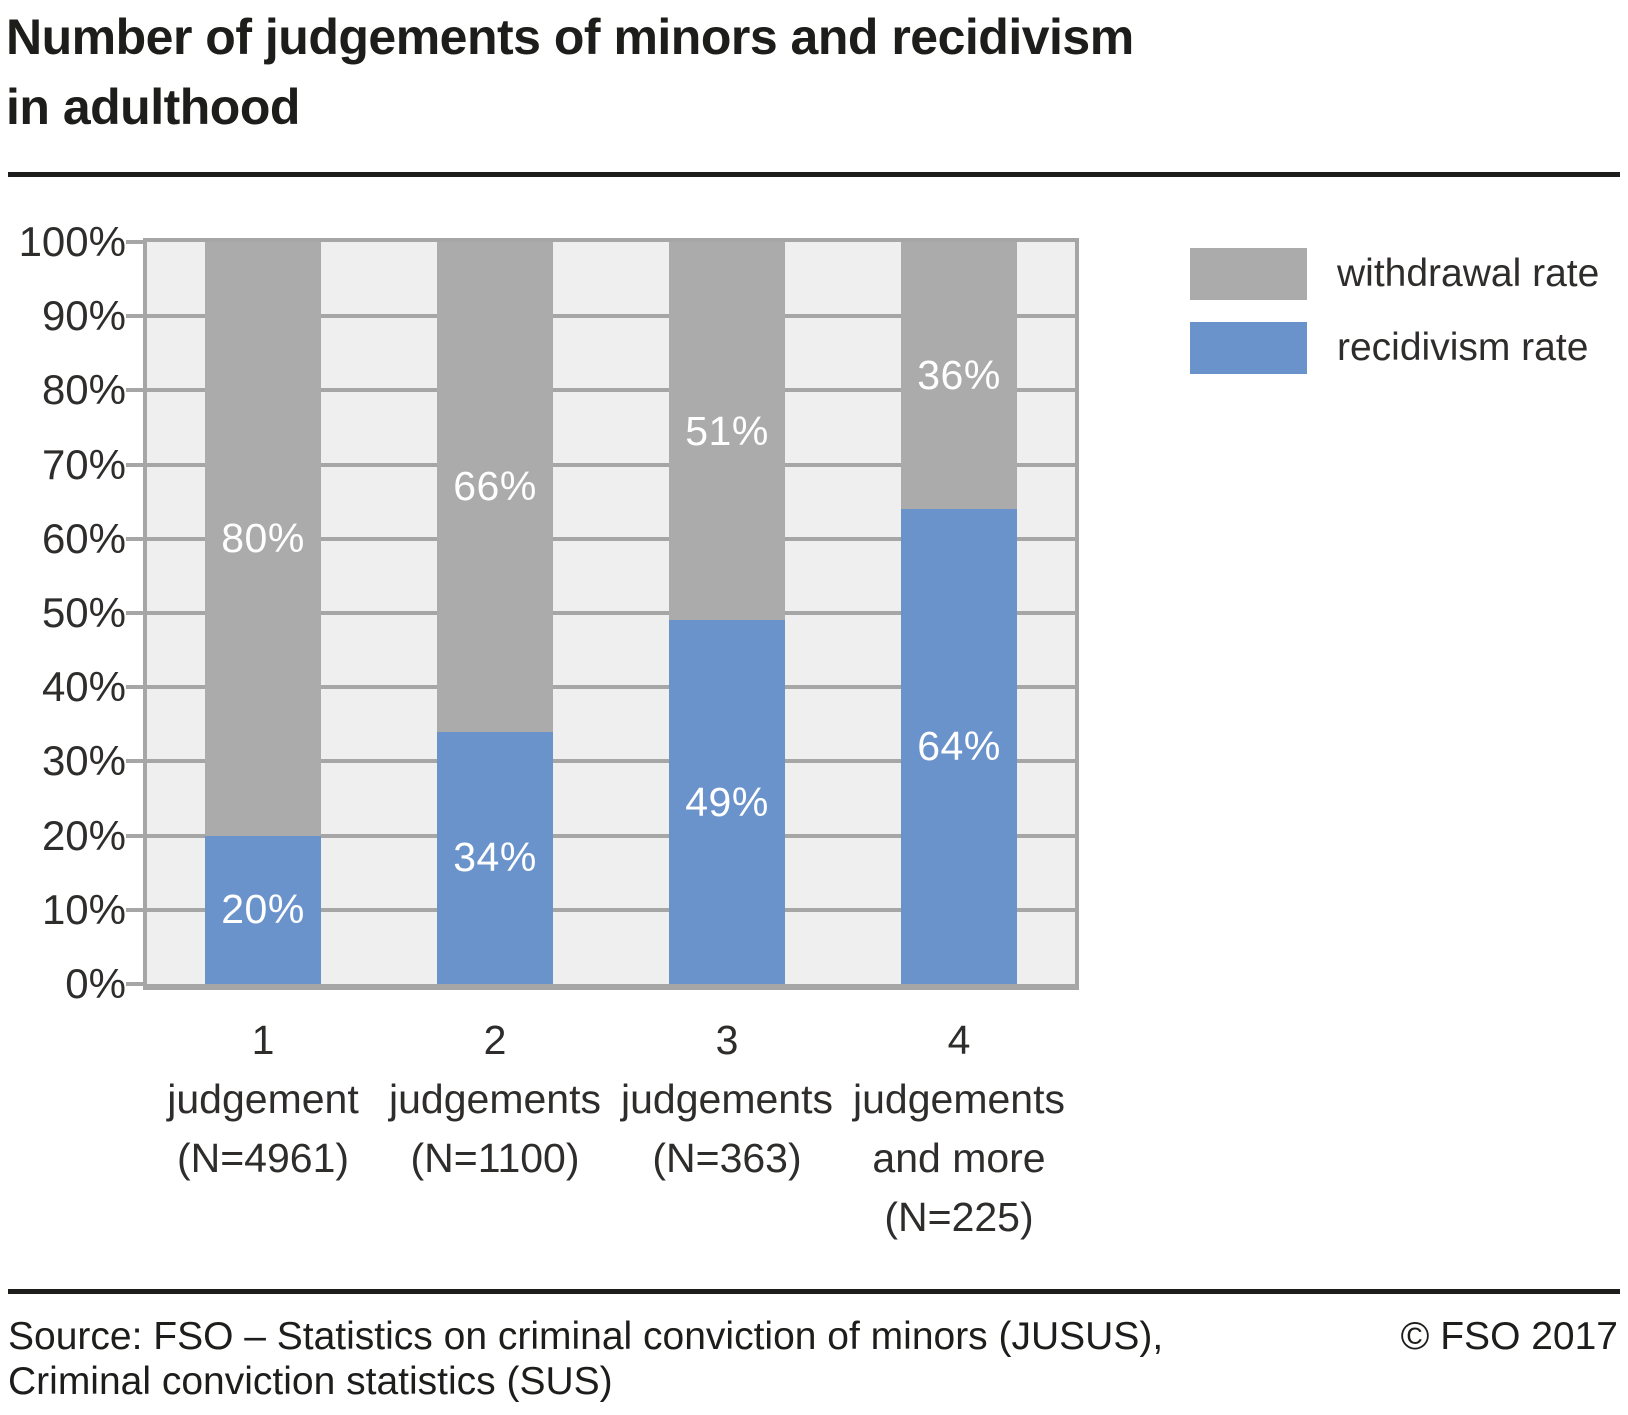 The image size is (1628, 1415). I want to click on bar-1-label-recidivism-rate: 20%, so click(263, 909).